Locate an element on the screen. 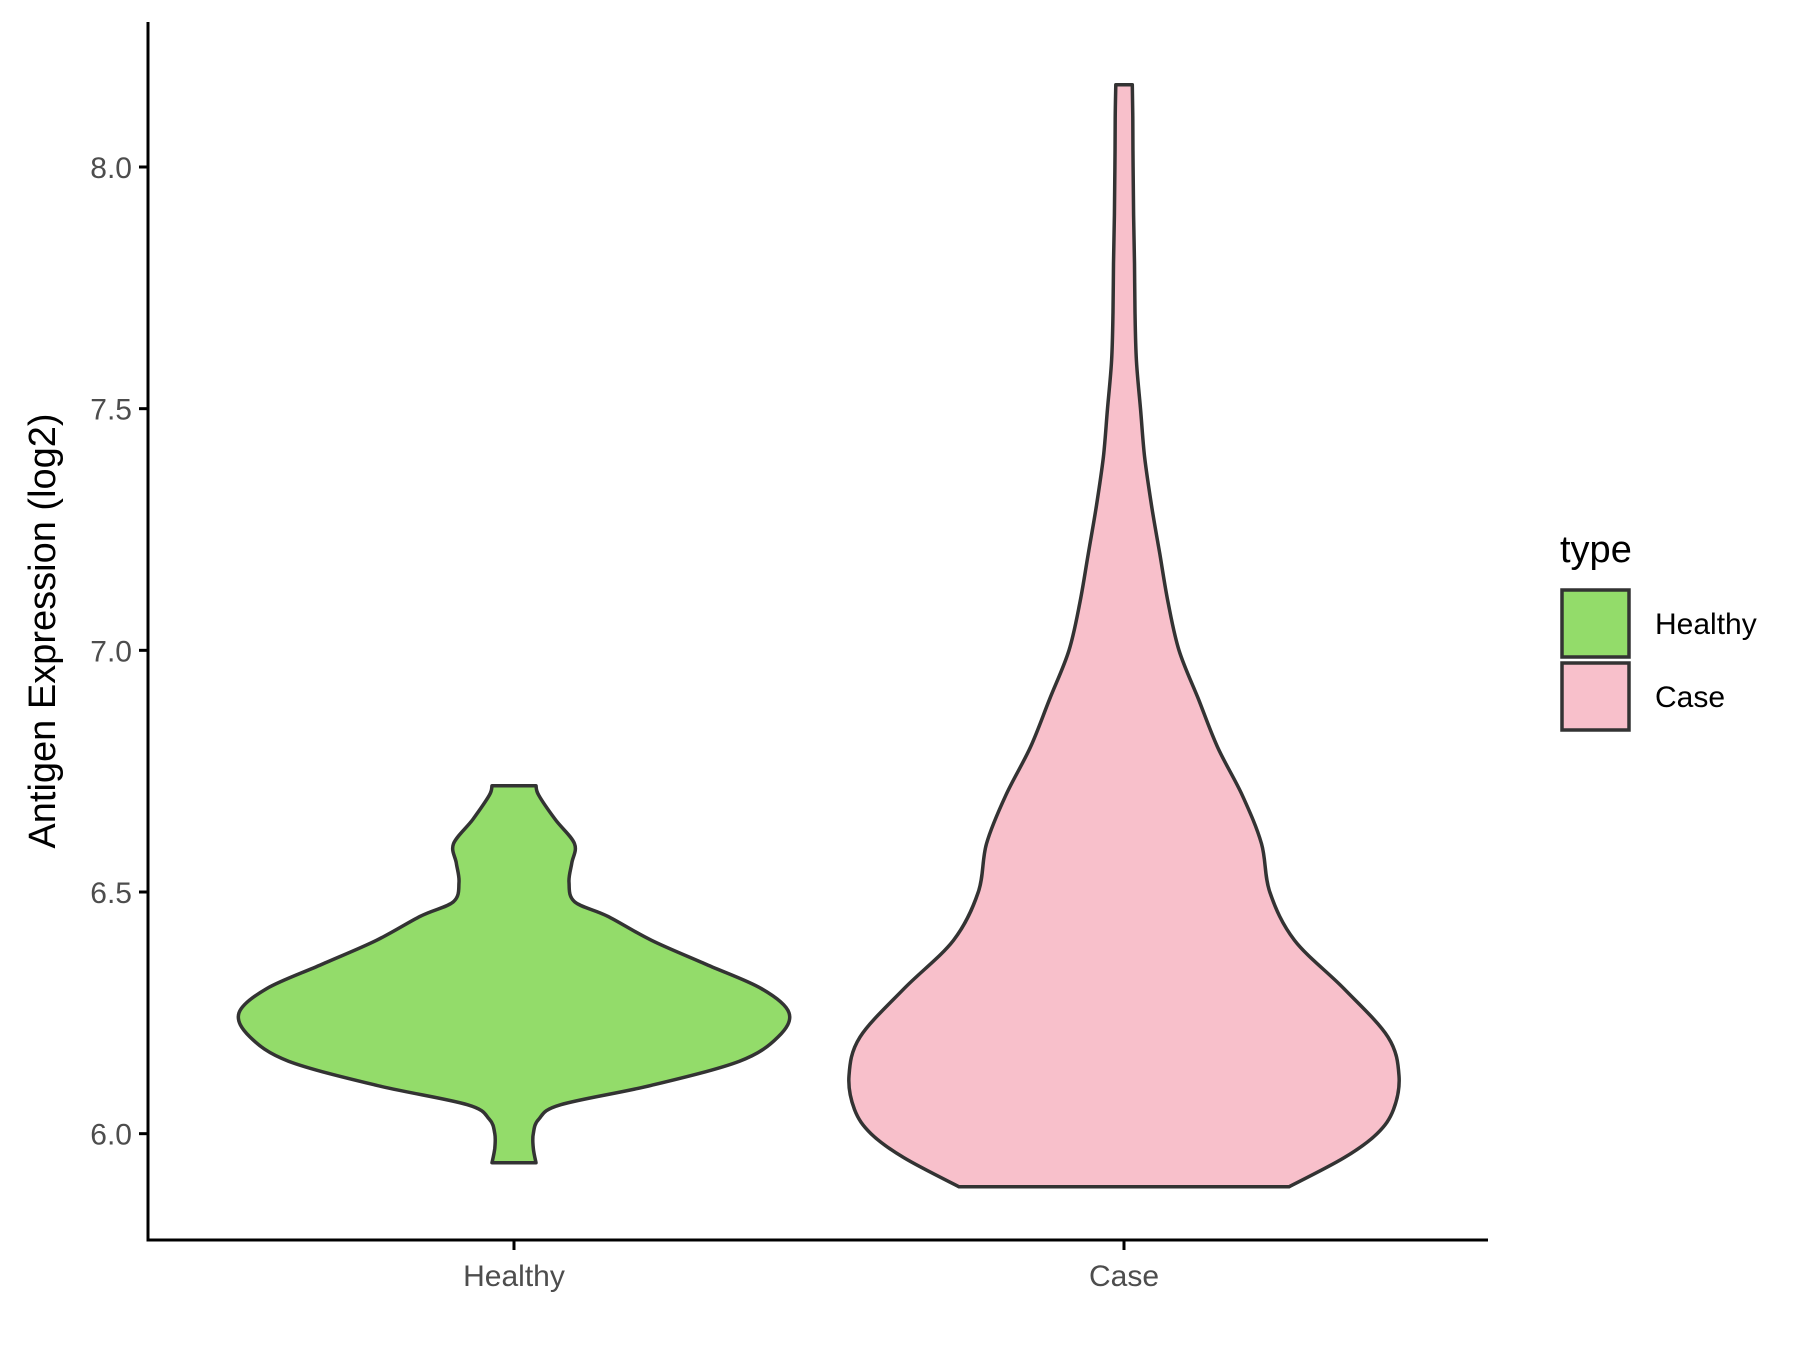 The height and width of the screenshot is (1355, 1800). legend-label-case: Case is located at coordinates (1690, 697).